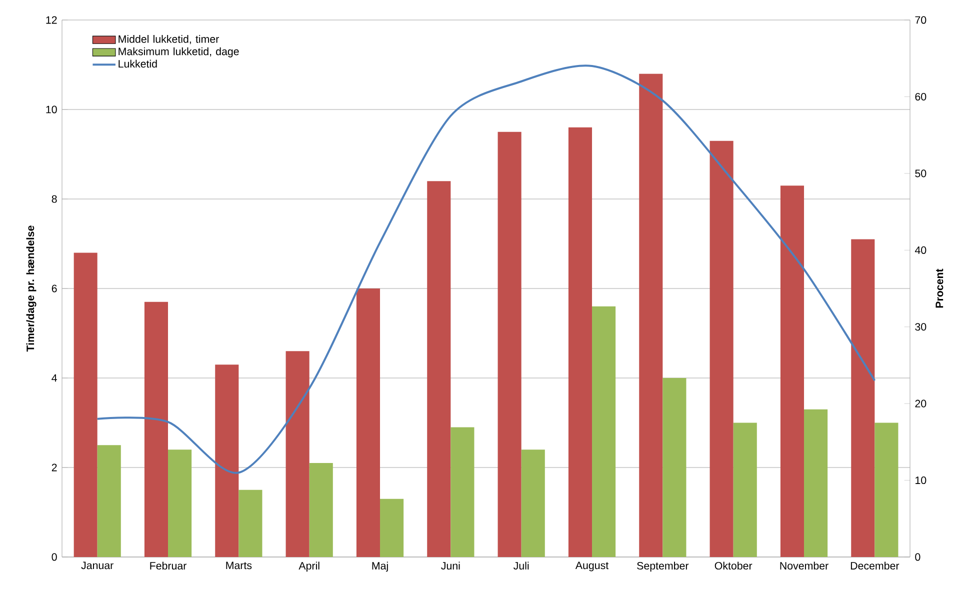  Describe the element at coordinates (920, 20) in the screenshot. I see `y2-tick-label: 70` at that location.